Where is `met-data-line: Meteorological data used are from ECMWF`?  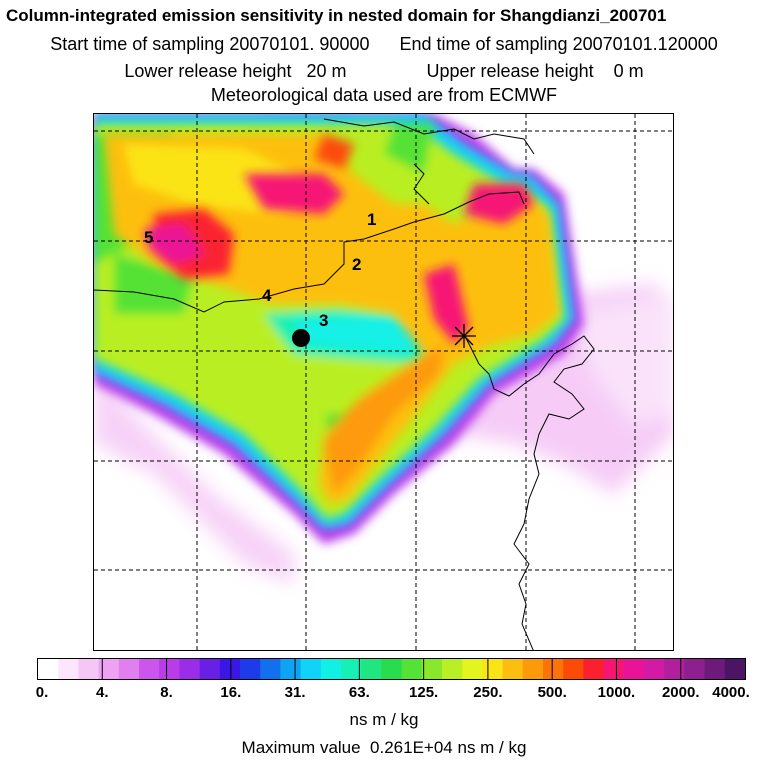 met-data-line: Meteorological data used are from ECMWF is located at coordinates (384, 95).